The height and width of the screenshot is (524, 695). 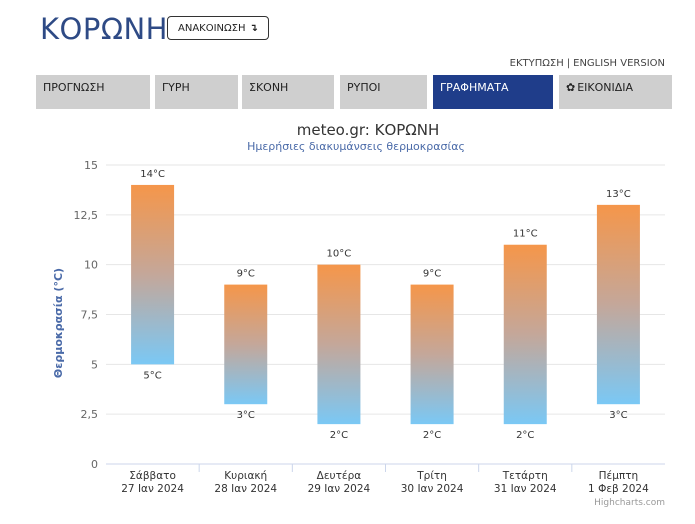 I want to click on low-temp-label: 5°C, so click(x=152, y=375).